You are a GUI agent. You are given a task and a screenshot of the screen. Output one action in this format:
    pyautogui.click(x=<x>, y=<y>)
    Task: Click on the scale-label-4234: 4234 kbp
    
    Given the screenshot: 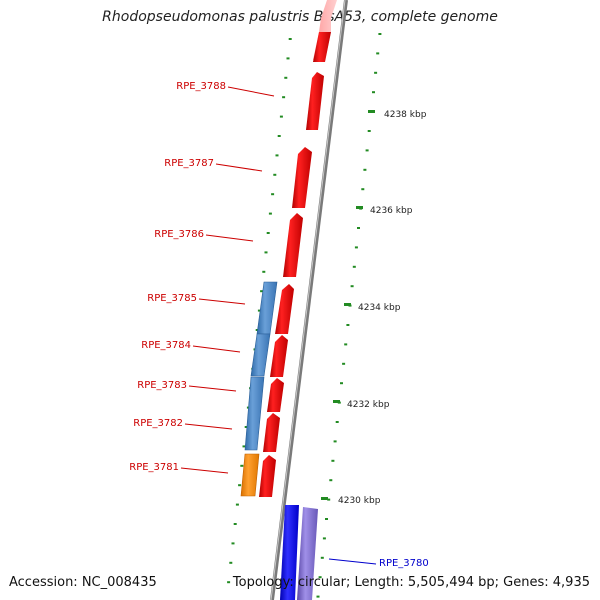 What is the action you would take?
    pyautogui.click(x=379, y=308)
    